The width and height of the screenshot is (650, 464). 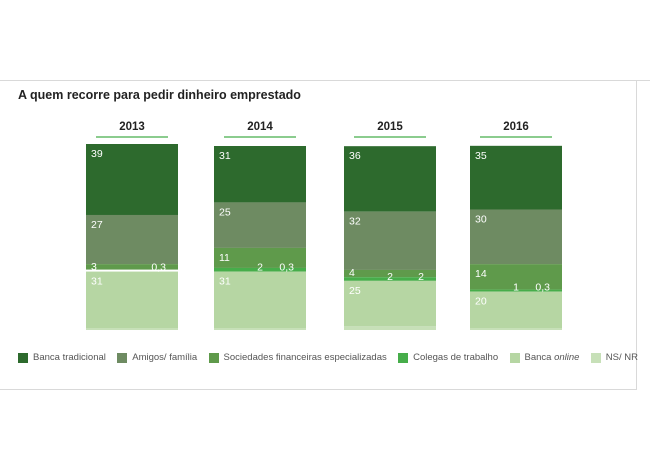 What do you see at coordinates (224, 258) in the screenshot?
I see `value-label-2014-2: 11` at bounding box center [224, 258].